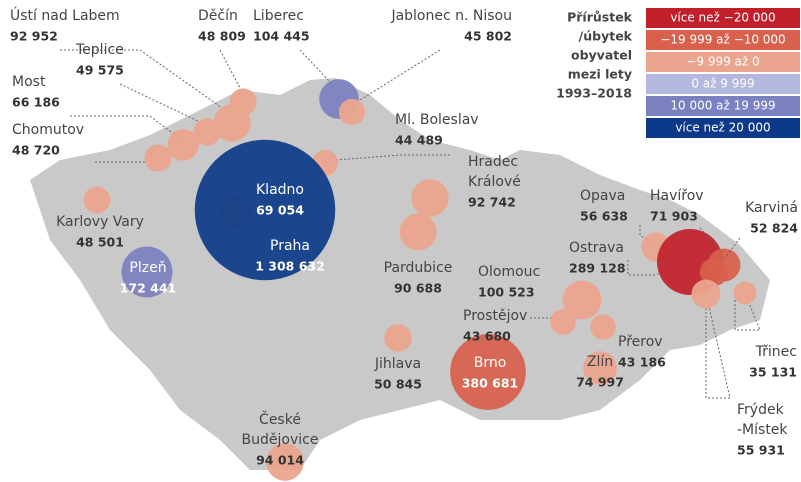 The image size is (801, 482). I want to click on city-name: Havířov, so click(677, 196).